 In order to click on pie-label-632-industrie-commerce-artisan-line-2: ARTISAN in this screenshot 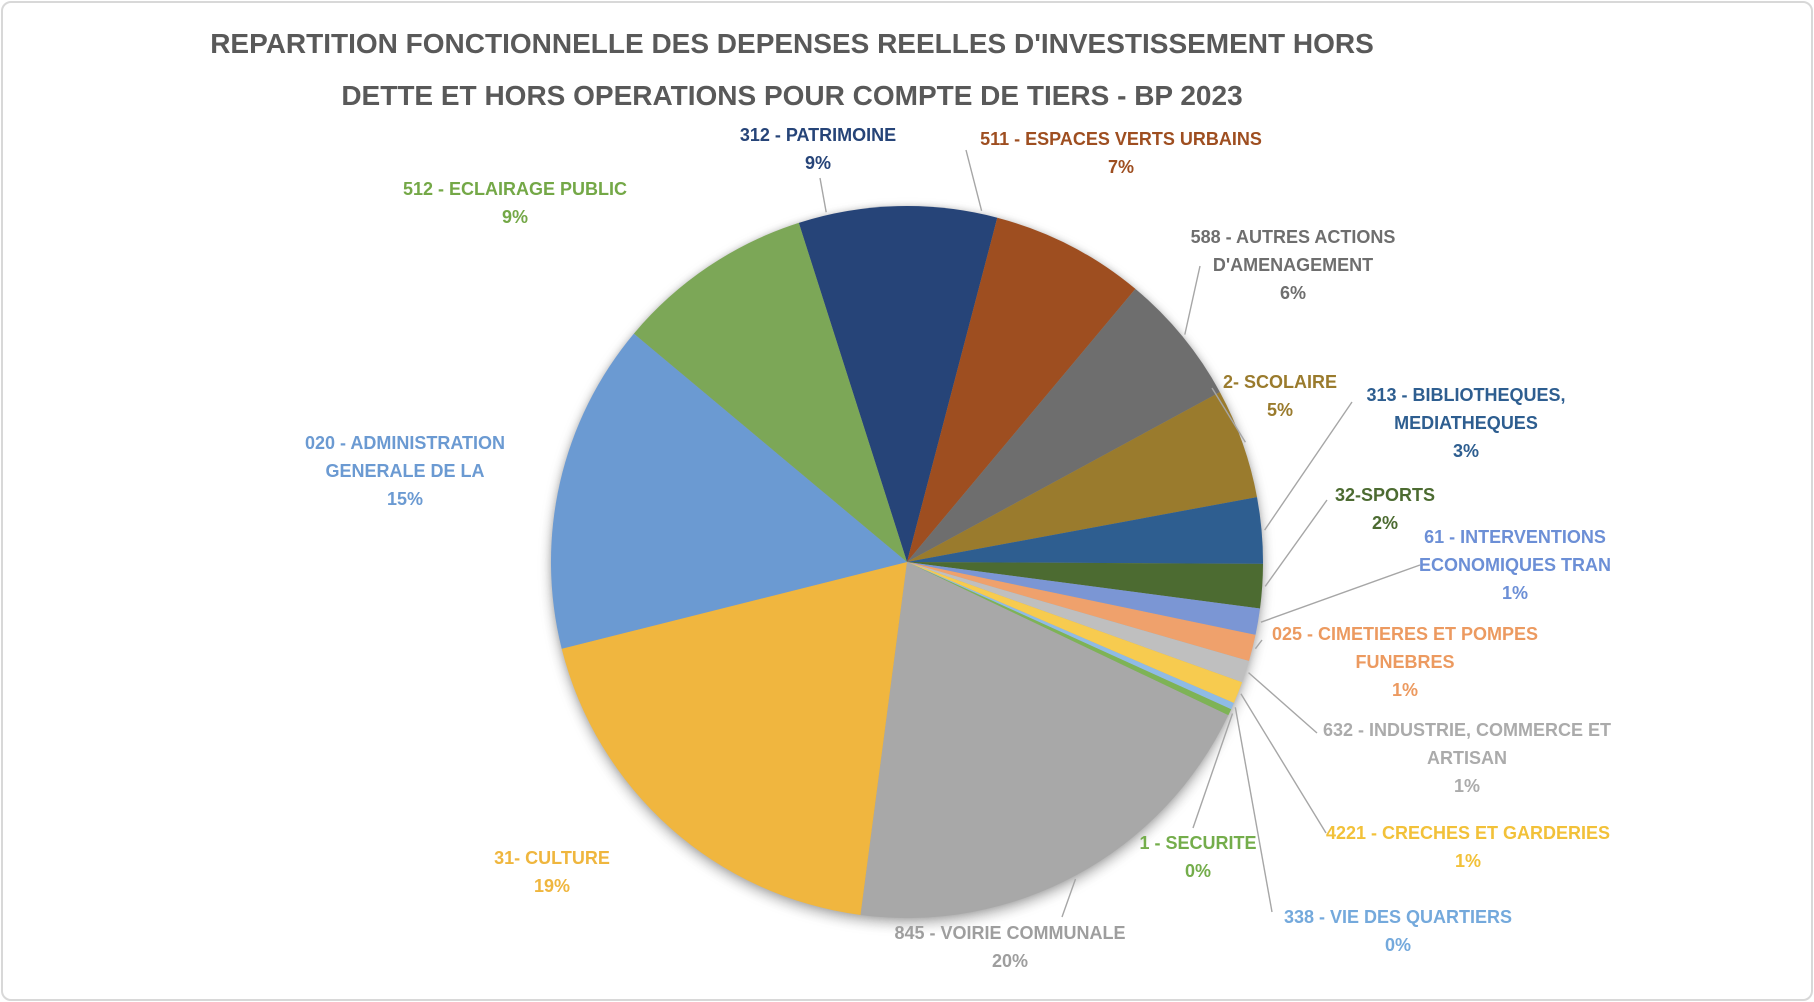, I will do `click(1466, 758)`.